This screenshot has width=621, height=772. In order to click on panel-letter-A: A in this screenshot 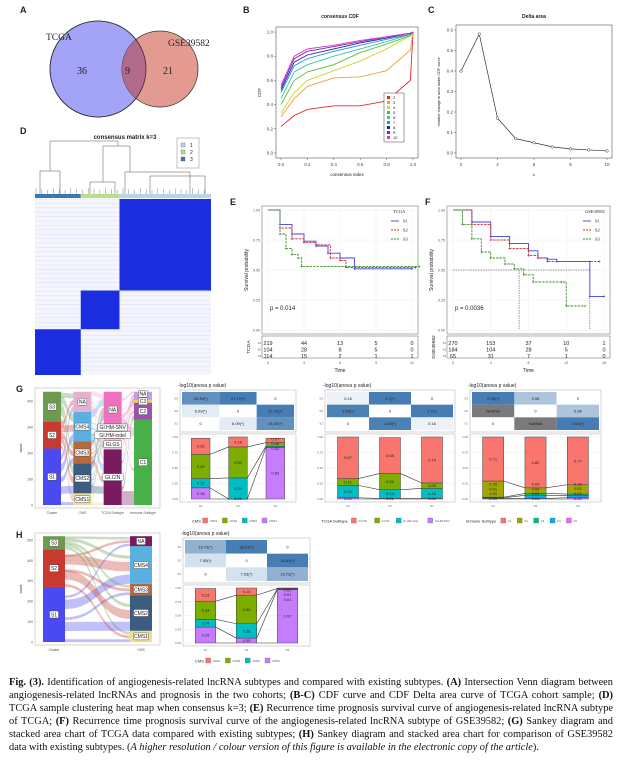, I will do `click(23, 10)`.